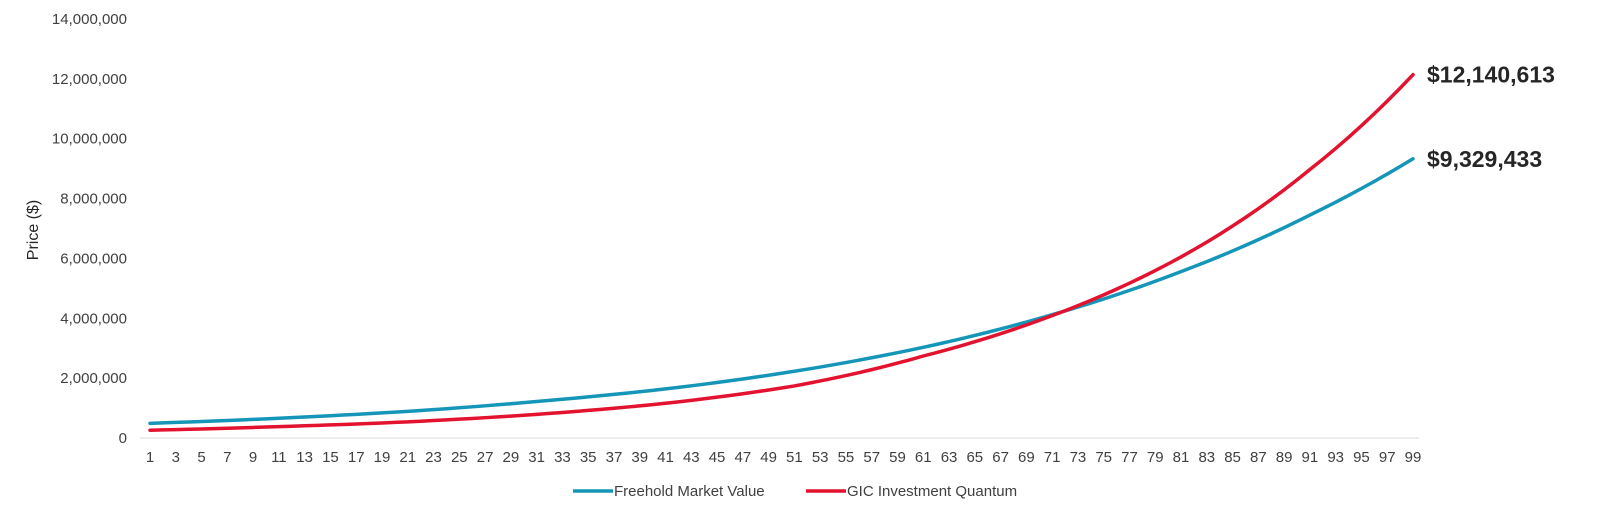  Describe the element at coordinates (768, 457) in the screenshot. I see `x-tick-label: 49` at that location.